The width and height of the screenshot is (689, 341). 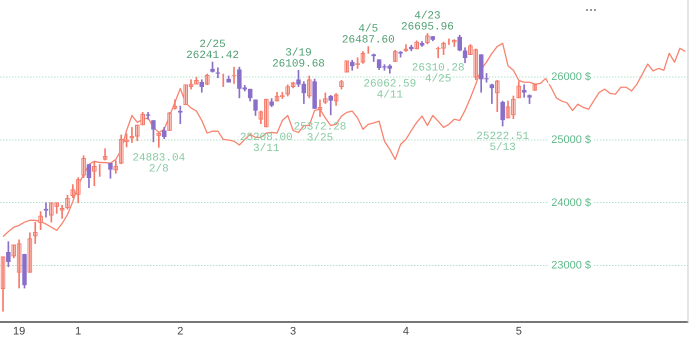 What do you see at coordinates (571, 140) in the screenshot?
I see `y-tick-label: 25000 $` at bounding box center [571, 140].